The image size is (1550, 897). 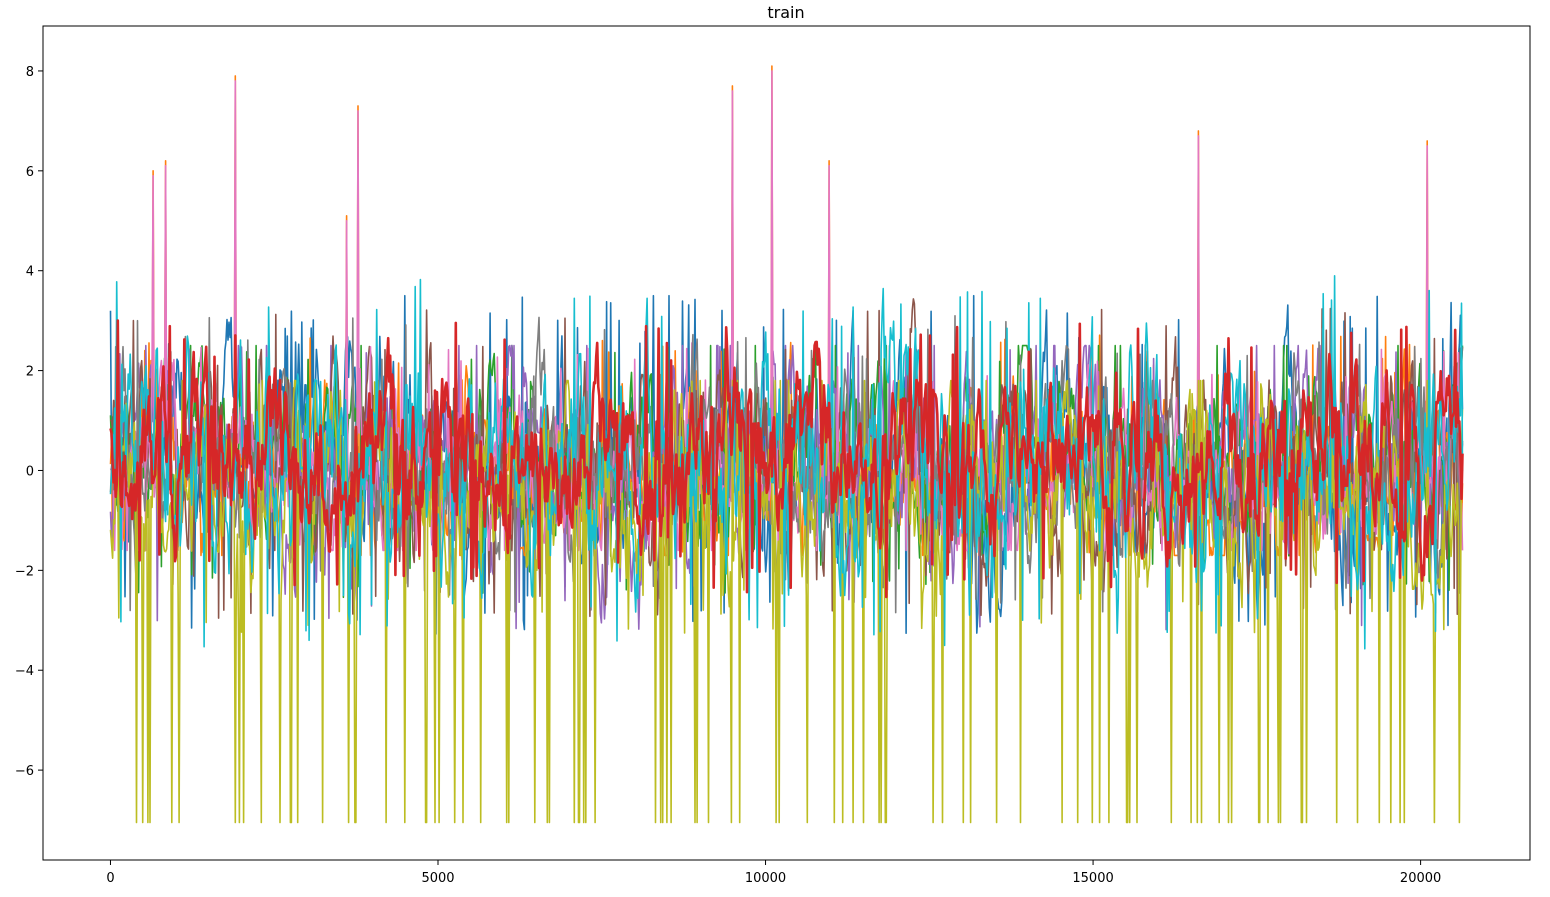 I want to click on x-axis: 0 5000 10000 15000 20000, so click(x=773, y=873).